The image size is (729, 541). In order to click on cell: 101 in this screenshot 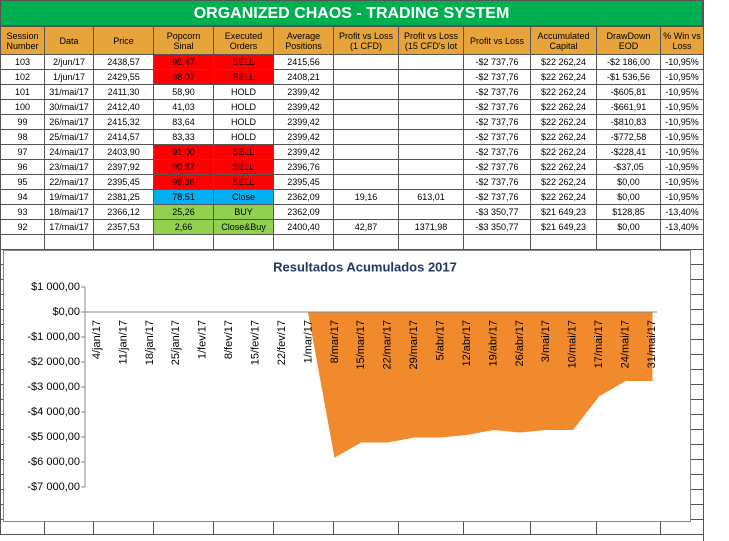, I will do `click(22, 92)`.